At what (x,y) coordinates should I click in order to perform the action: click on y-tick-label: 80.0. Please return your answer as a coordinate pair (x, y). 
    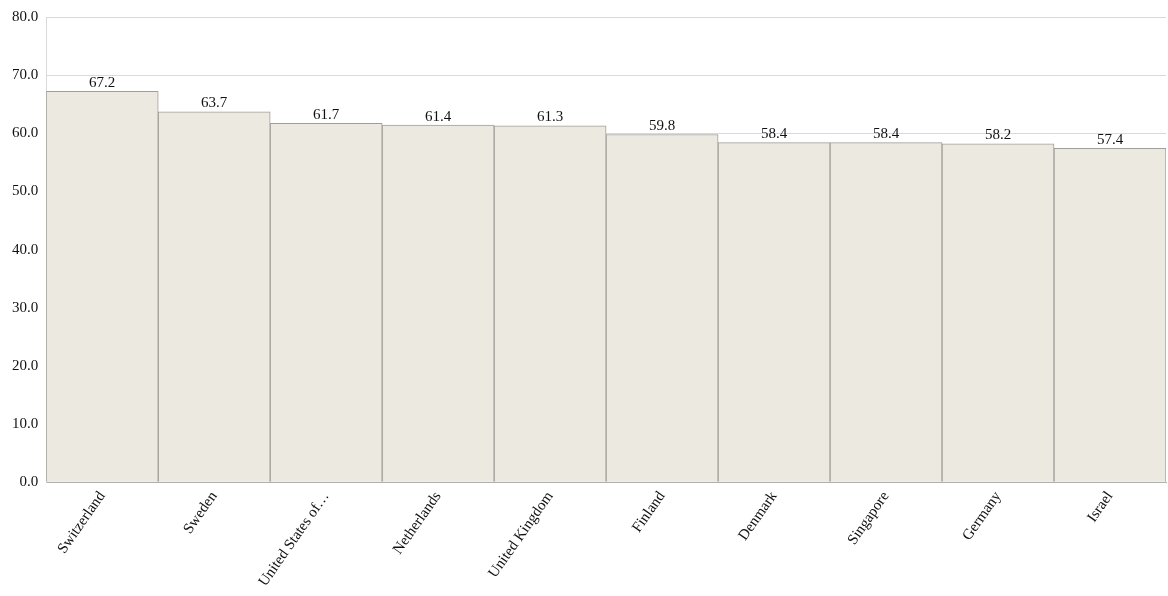
    Looking at the image, I should click on (25, 15).